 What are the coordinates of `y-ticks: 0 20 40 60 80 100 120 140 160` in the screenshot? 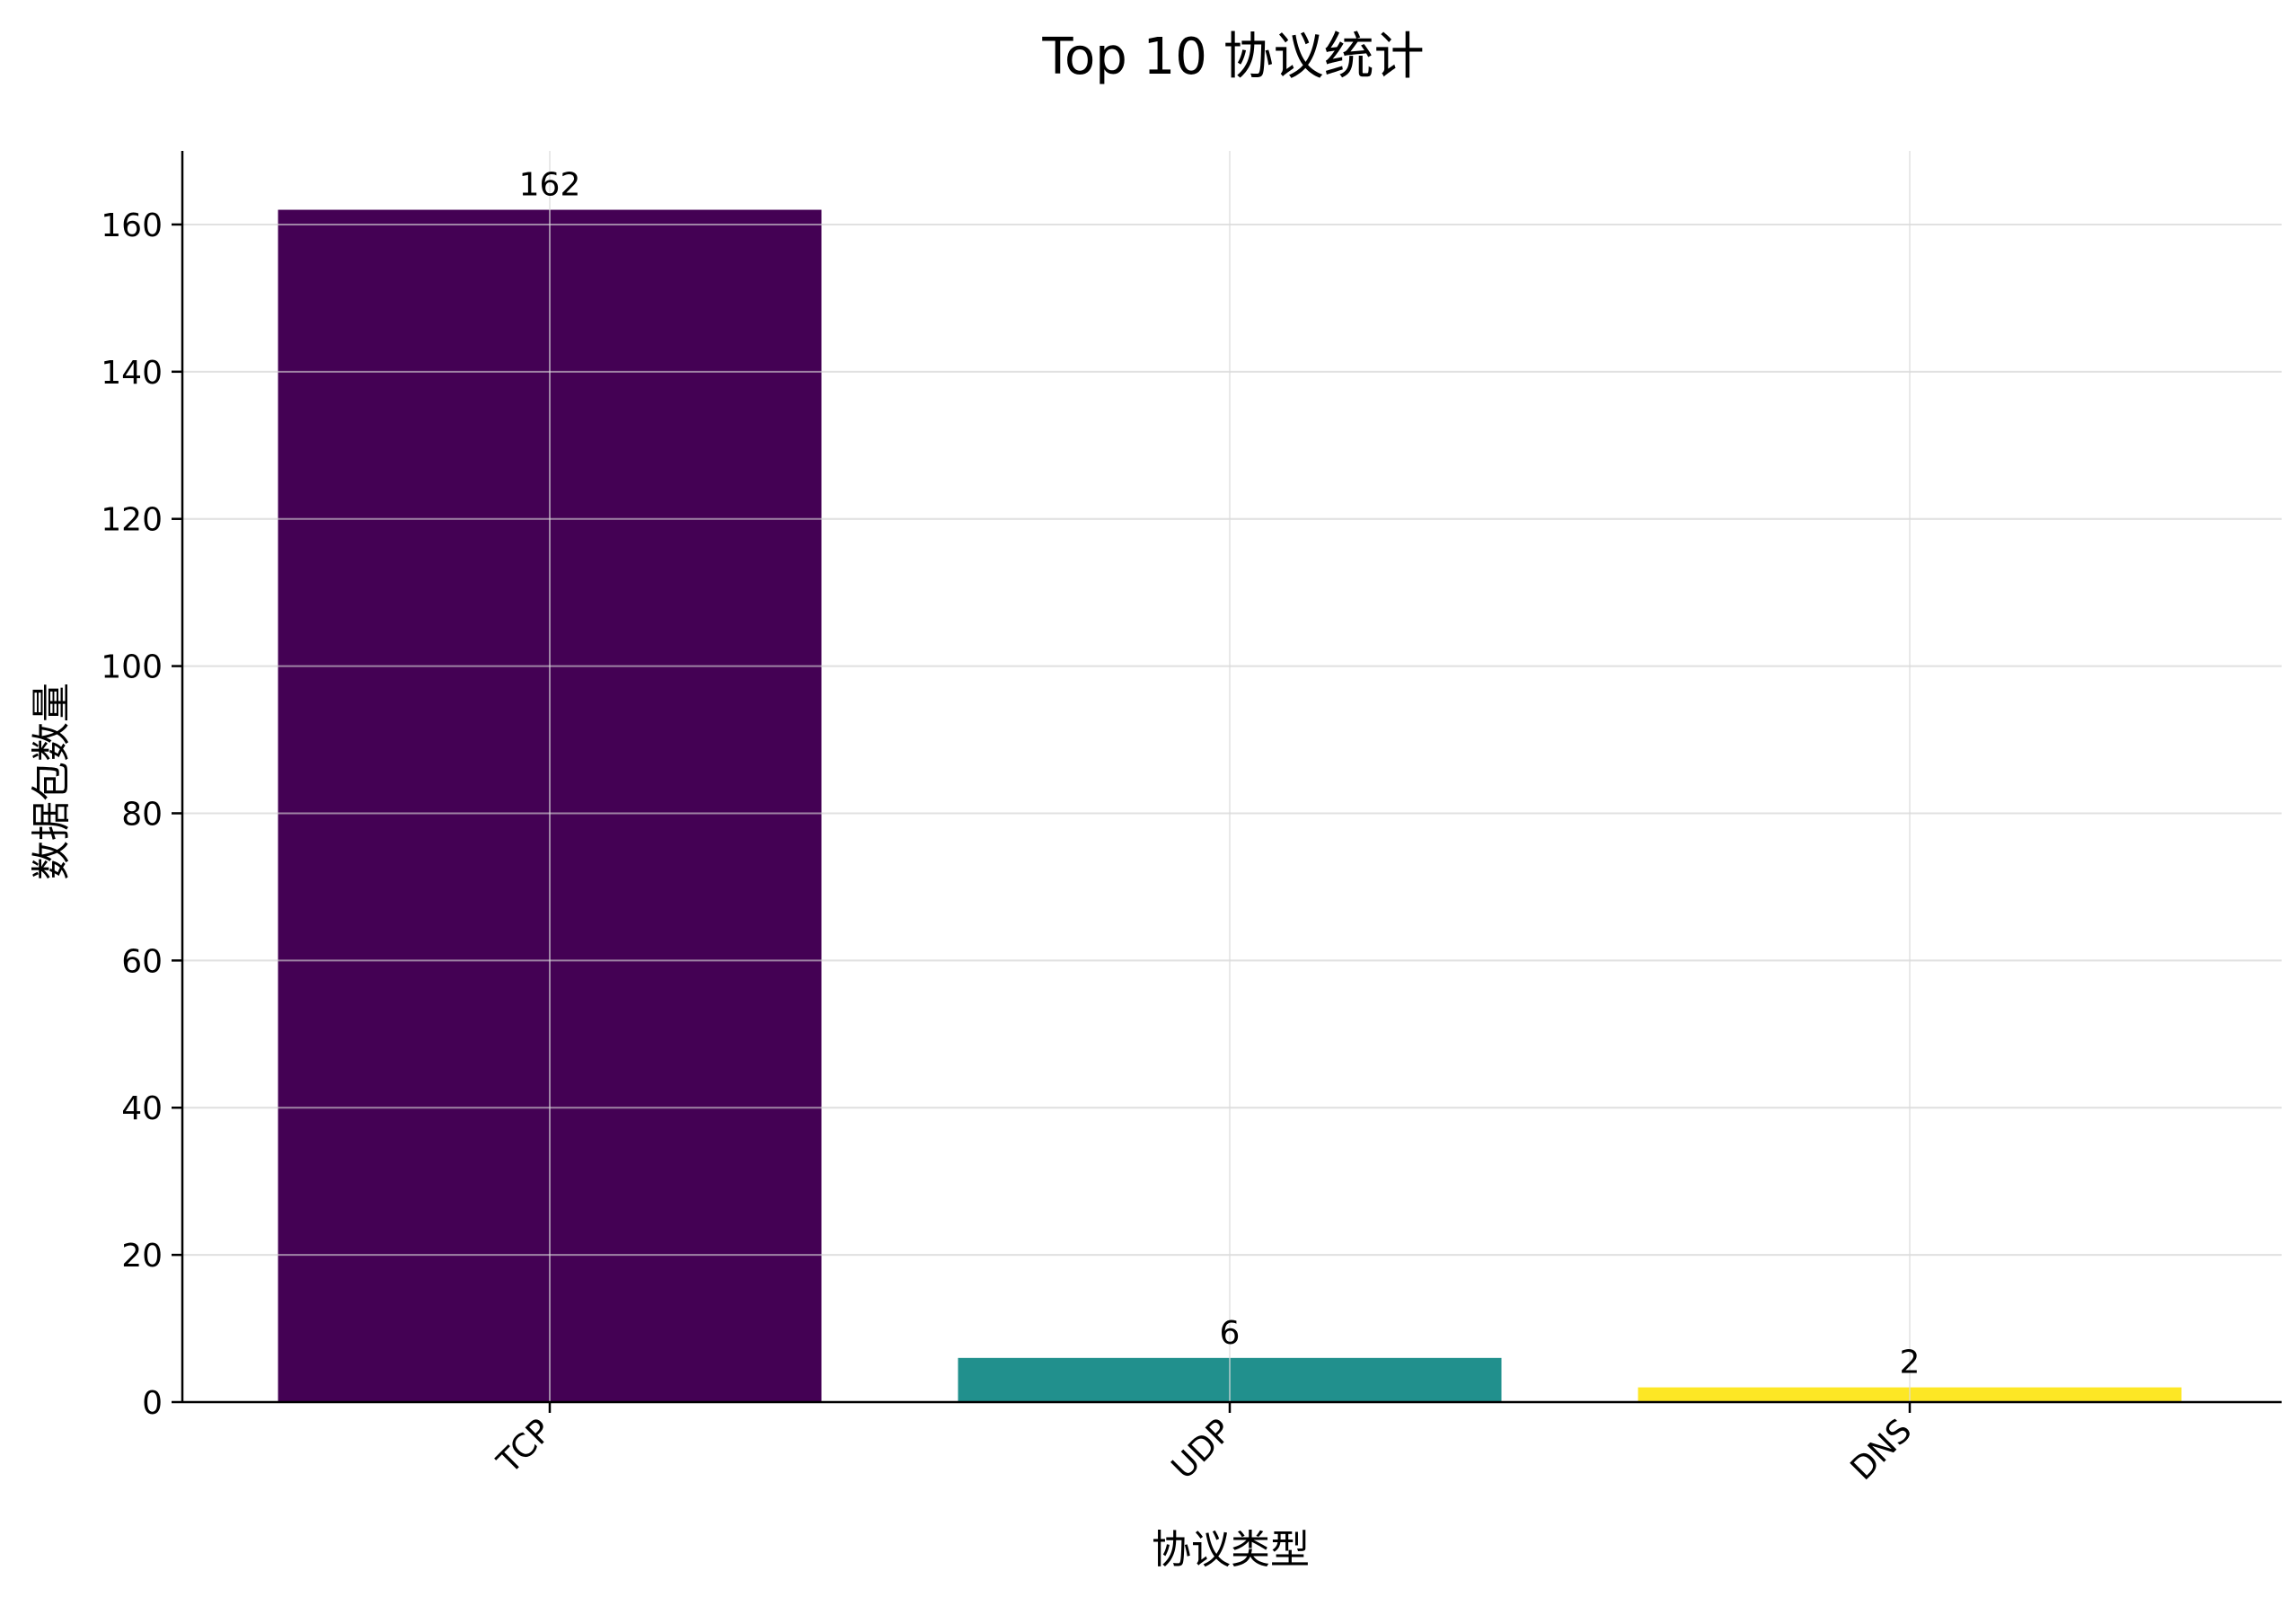 It's located at (141, 814).